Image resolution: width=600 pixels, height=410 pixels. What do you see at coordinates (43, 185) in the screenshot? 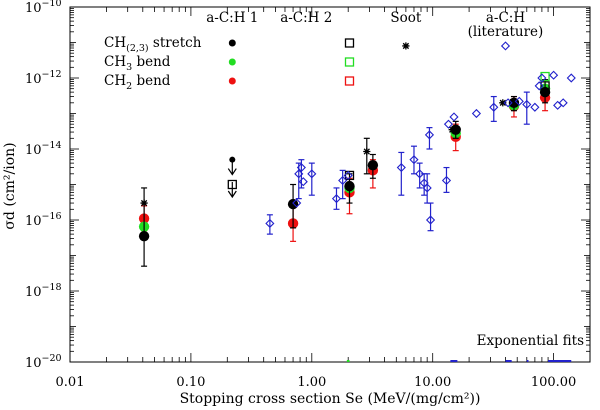
I see `y-tick-labels: 10−20 10−18 10−16 10−14 10−12 10−10` at bounding box center [43, 185].